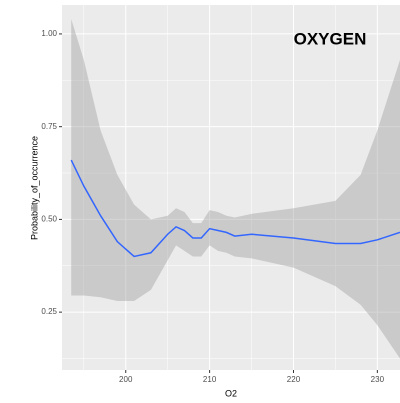  What do you see at coordinates (49, 33) in the screenshot?
I see `y-tick-label: 1.00` at bounding box center [49, 33].